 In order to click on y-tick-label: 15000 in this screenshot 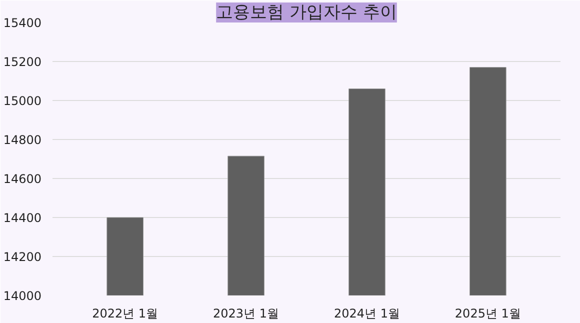, I will do `click(22, 101)`.